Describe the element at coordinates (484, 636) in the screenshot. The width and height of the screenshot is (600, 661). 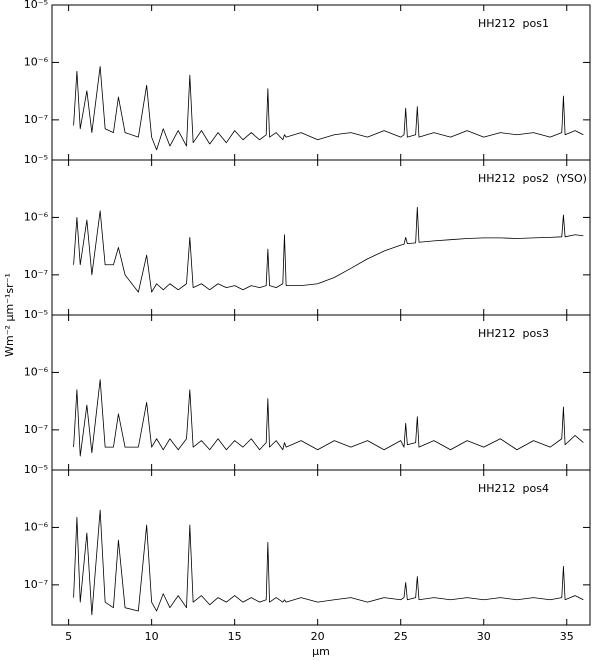
I see `x-tick-label: 30` at that location.